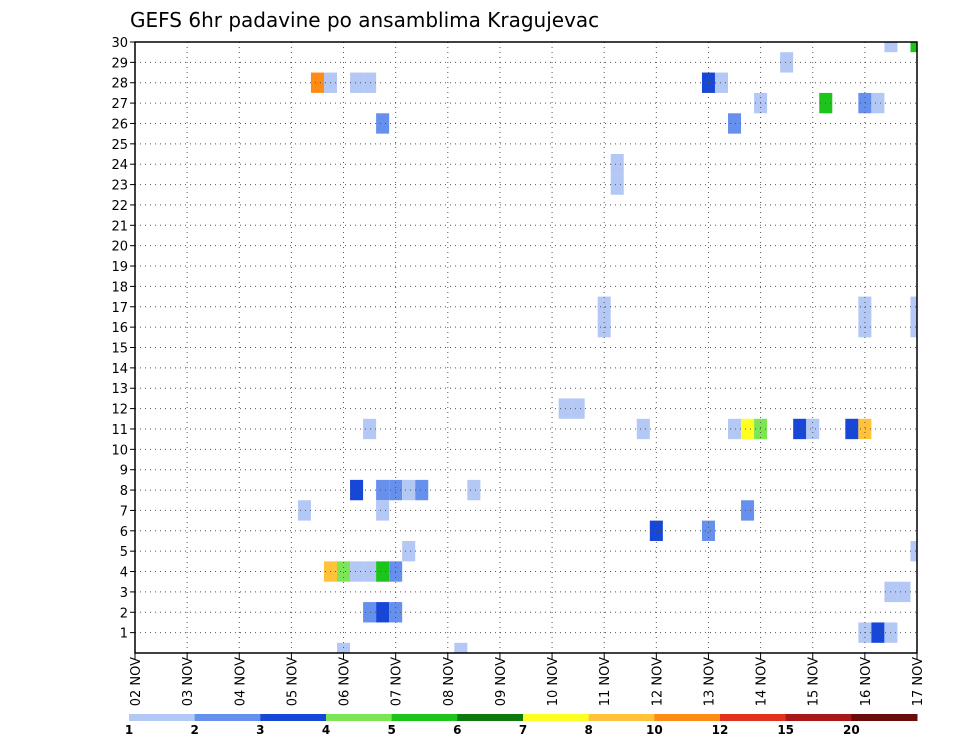 This screenshot has height=742, width=960. I want to click on y-tick-label: 29, so click(119, 63).